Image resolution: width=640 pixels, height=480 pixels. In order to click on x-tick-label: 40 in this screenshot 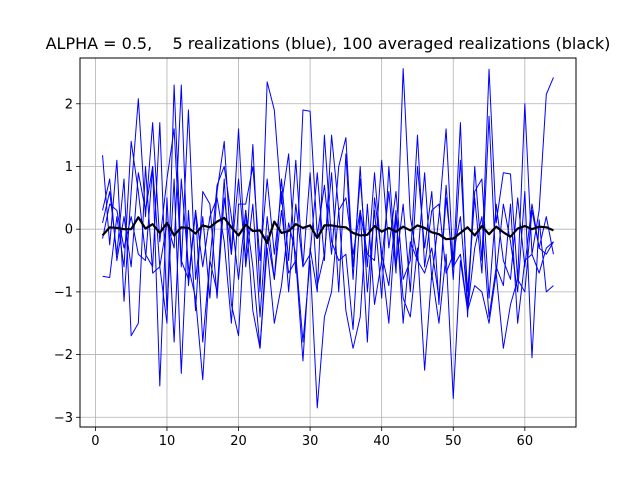, I will do `click(381, 441)`.